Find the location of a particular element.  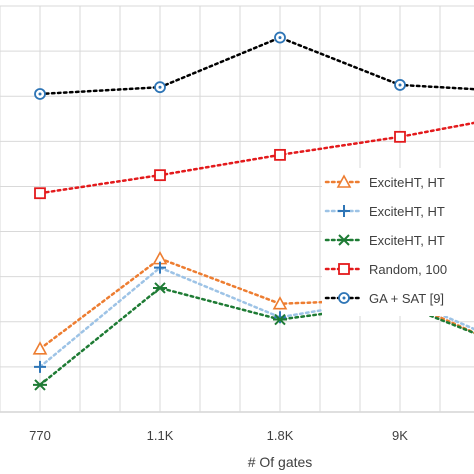

x-tick-label: 770 is located at coordinates (40, 435).